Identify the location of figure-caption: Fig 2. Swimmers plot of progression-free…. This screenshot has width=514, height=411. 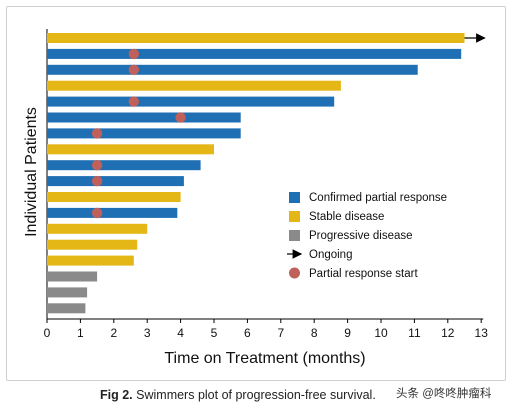
(238, 395).